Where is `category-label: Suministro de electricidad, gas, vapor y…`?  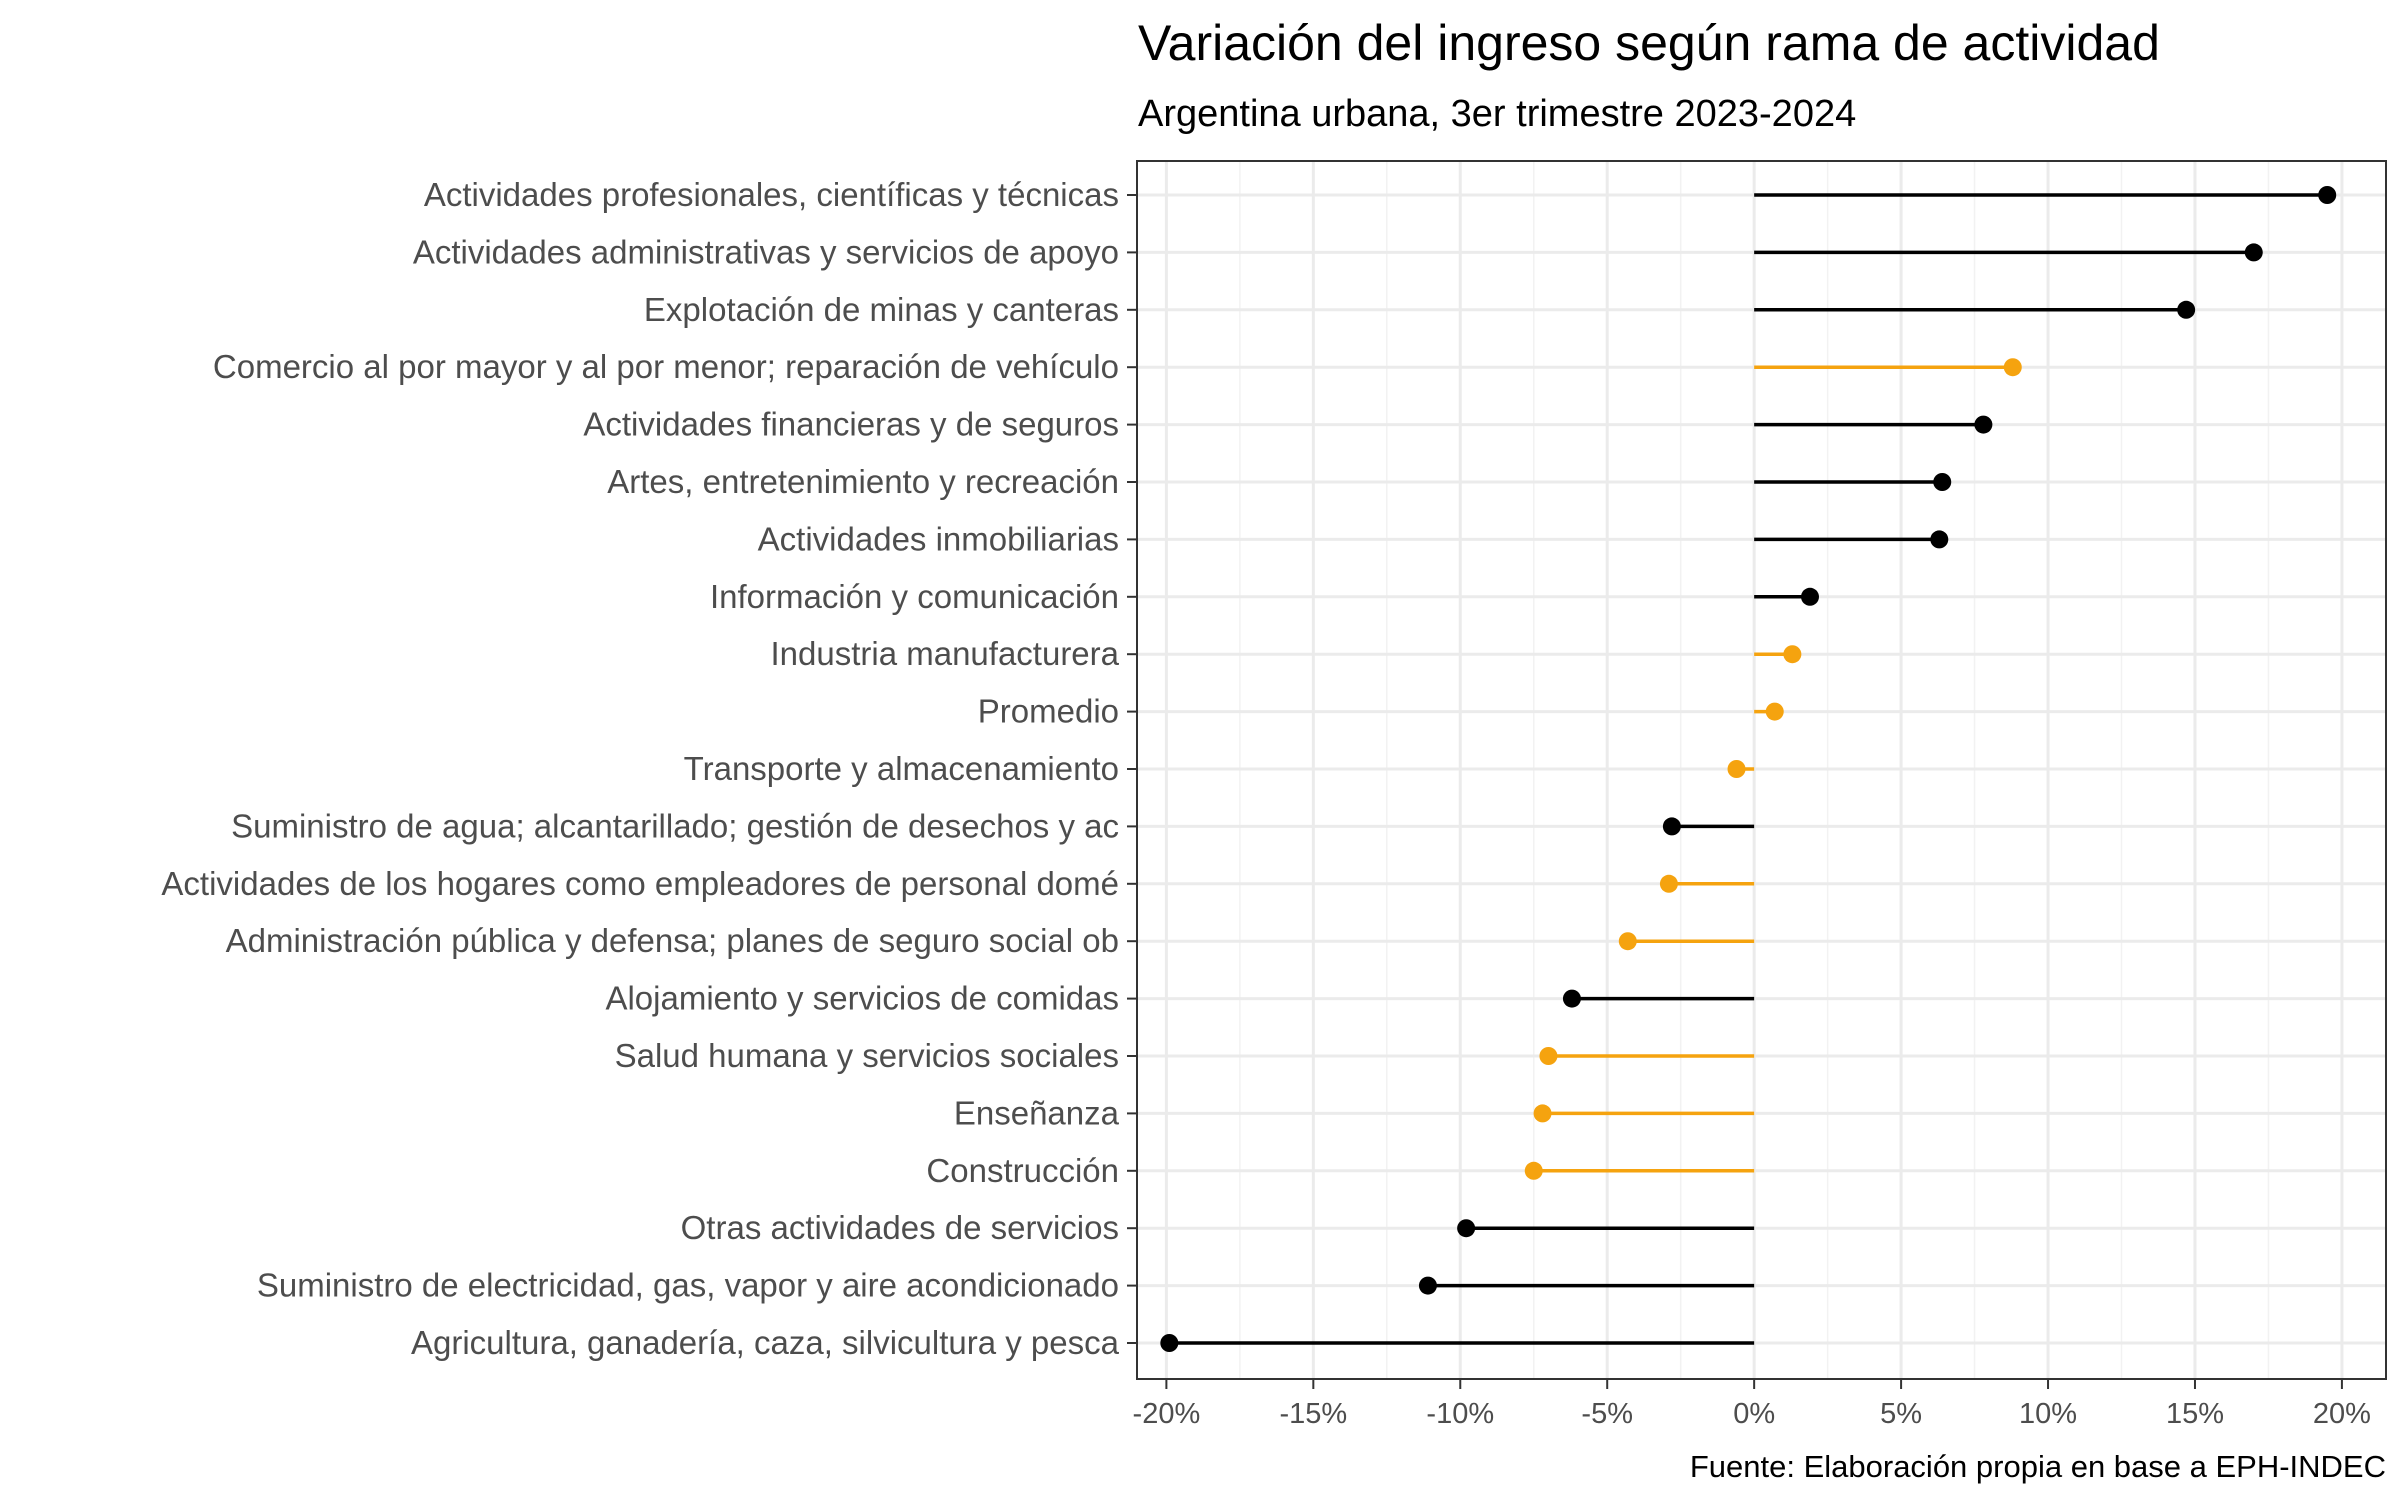
category-label: Suministro de electricidad, gas, vapor y… is located at coordinates (688, 1285).